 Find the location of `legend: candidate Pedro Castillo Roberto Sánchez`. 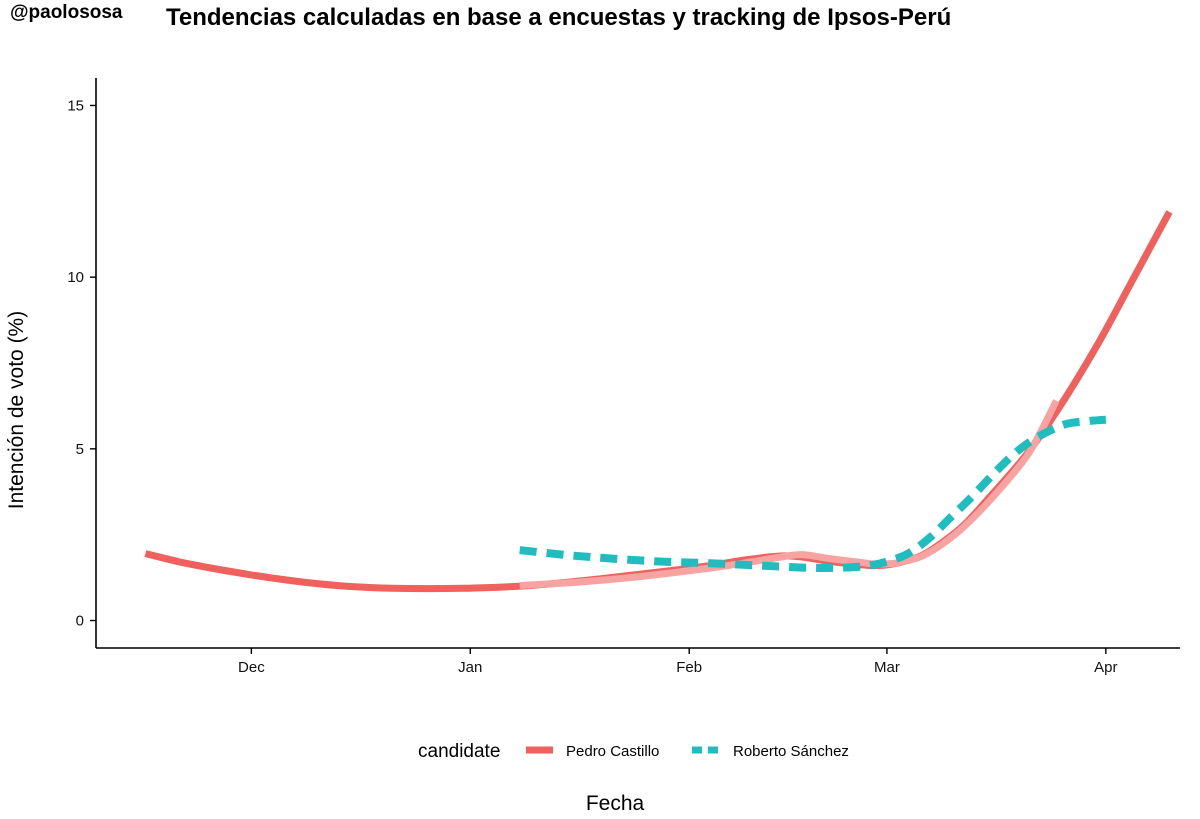

legend: candidate Pedro Castillo Roberto Sánchez is located at coordinates (633, 751).